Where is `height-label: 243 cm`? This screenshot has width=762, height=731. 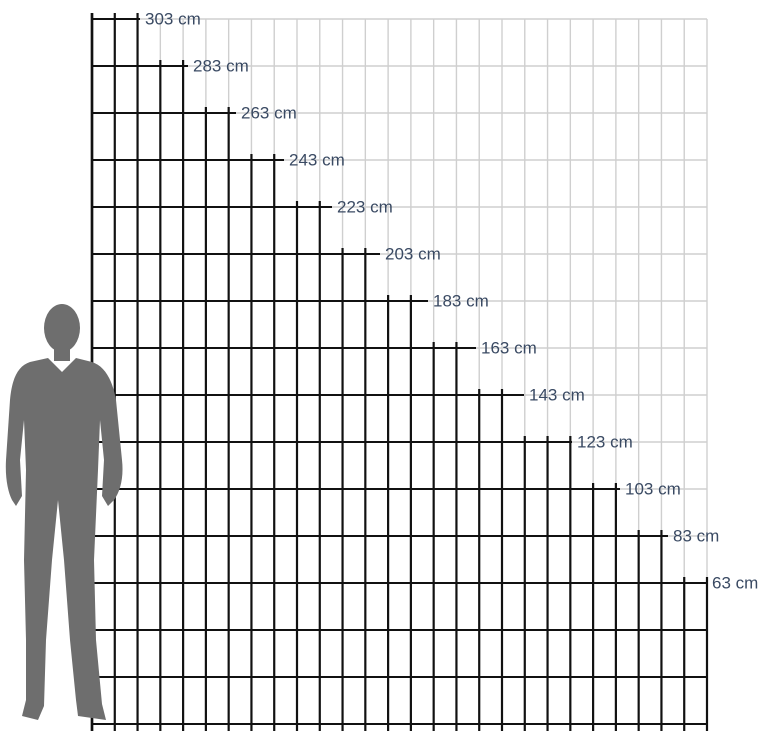 height-label: 243 cm is located at coordinates (317, 159).